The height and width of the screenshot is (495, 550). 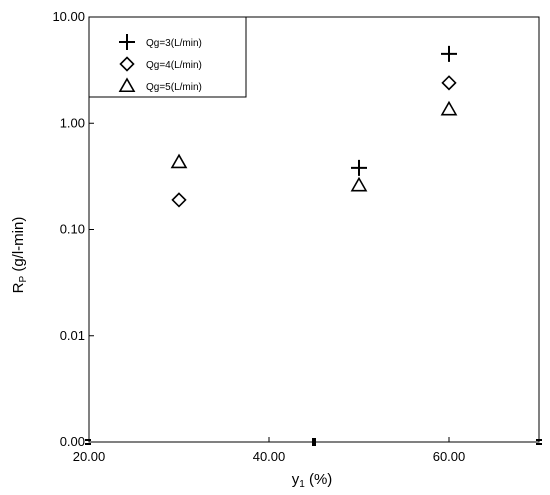 I want to click on legend-box, so click(x=167, y=57).